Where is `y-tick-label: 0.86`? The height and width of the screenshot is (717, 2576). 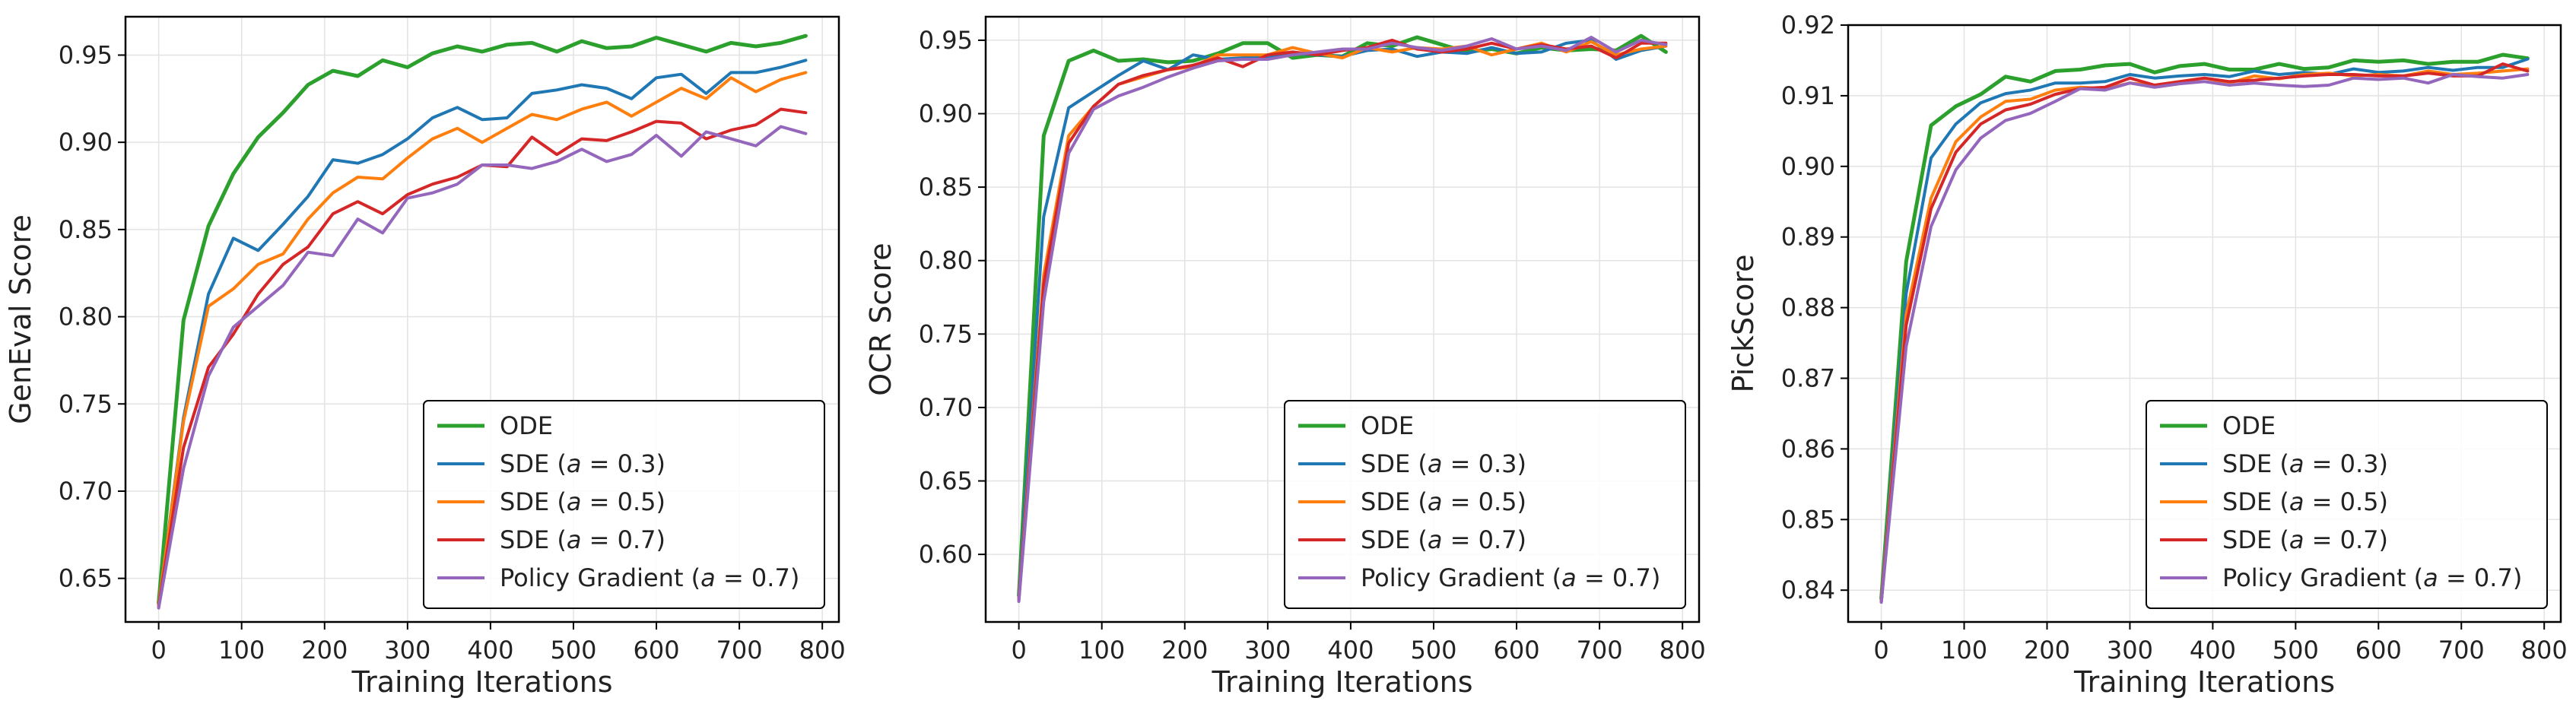 y-tick-label: 0.86 is located at coordinates (1808, 448).